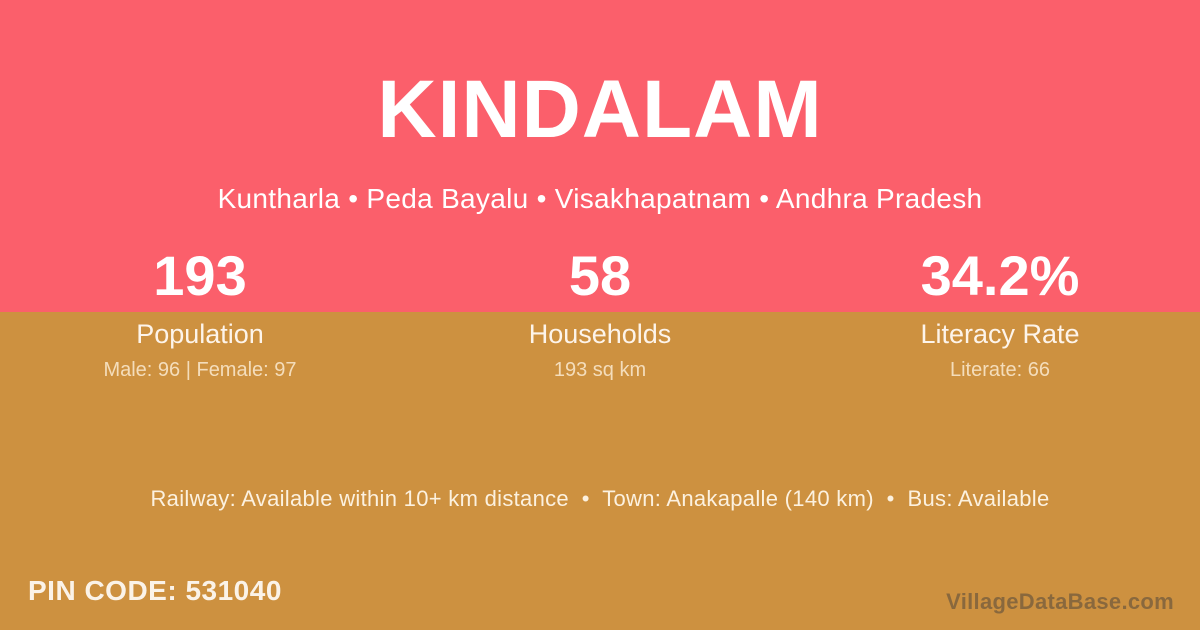 The height and width of the screenshot is (630, 1200). Describe the element at coordinates (200, 334) in the screenshot. I see `population-label: Population` at that location.